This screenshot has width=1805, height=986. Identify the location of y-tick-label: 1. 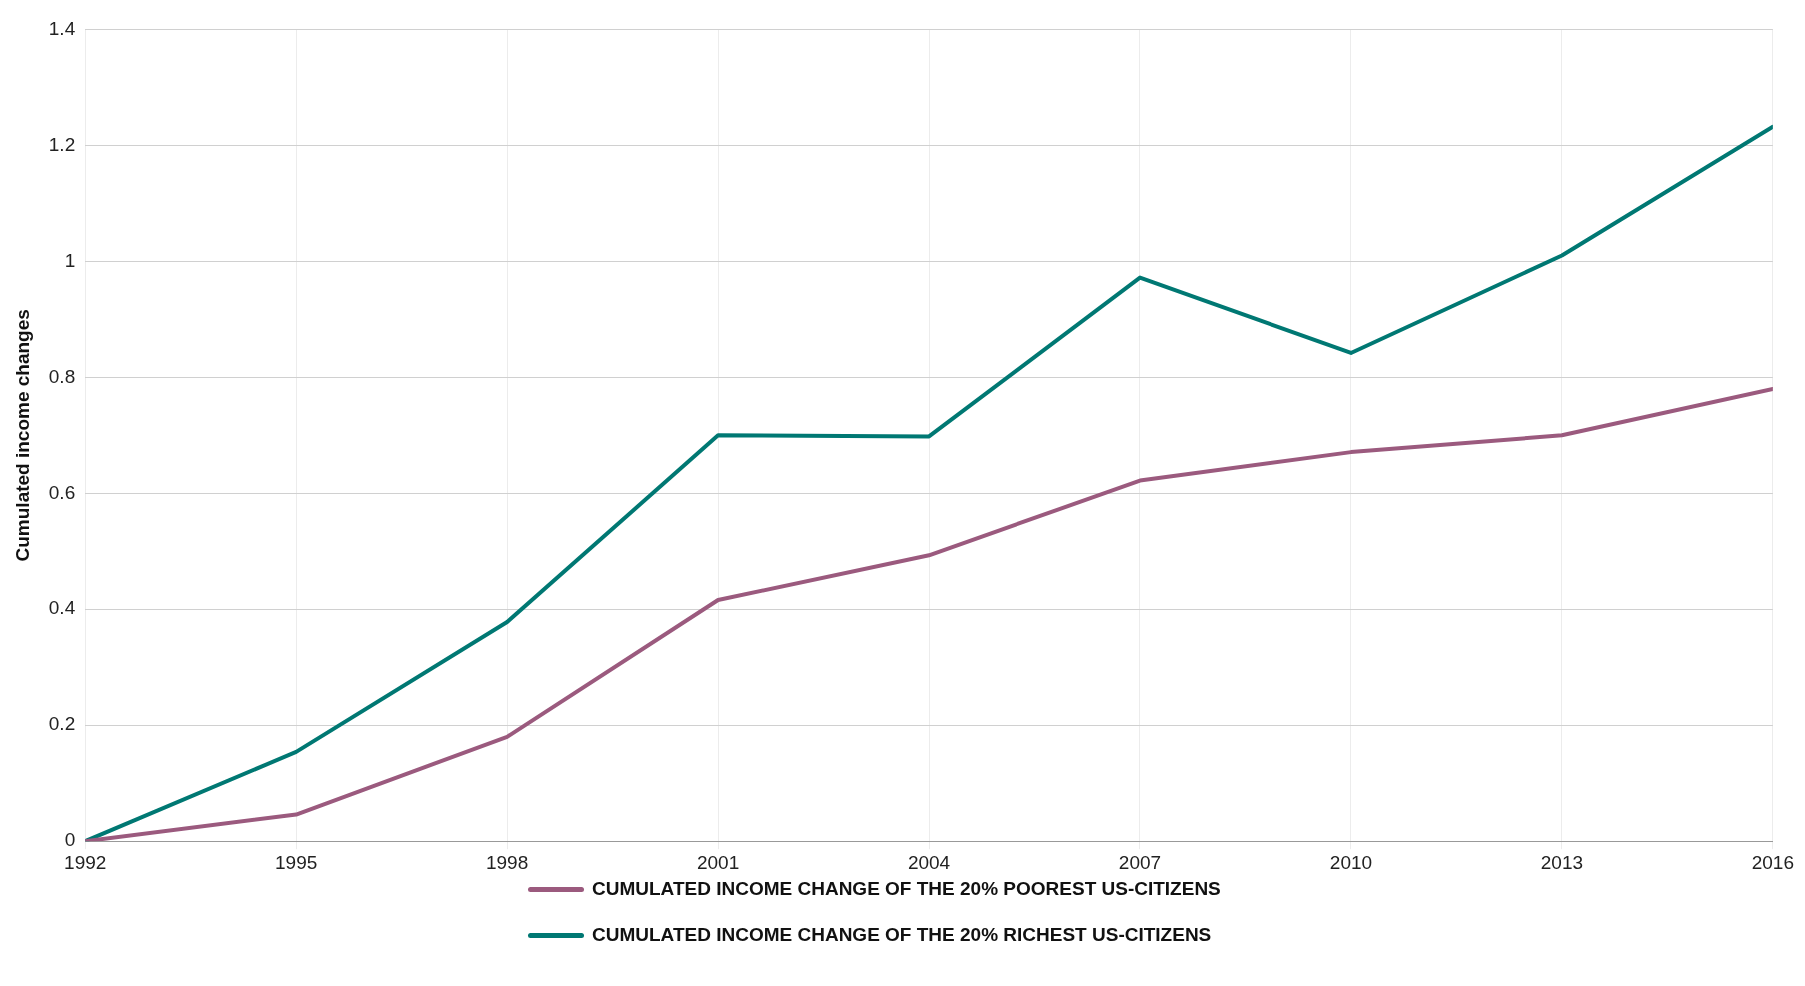
(70, 260).